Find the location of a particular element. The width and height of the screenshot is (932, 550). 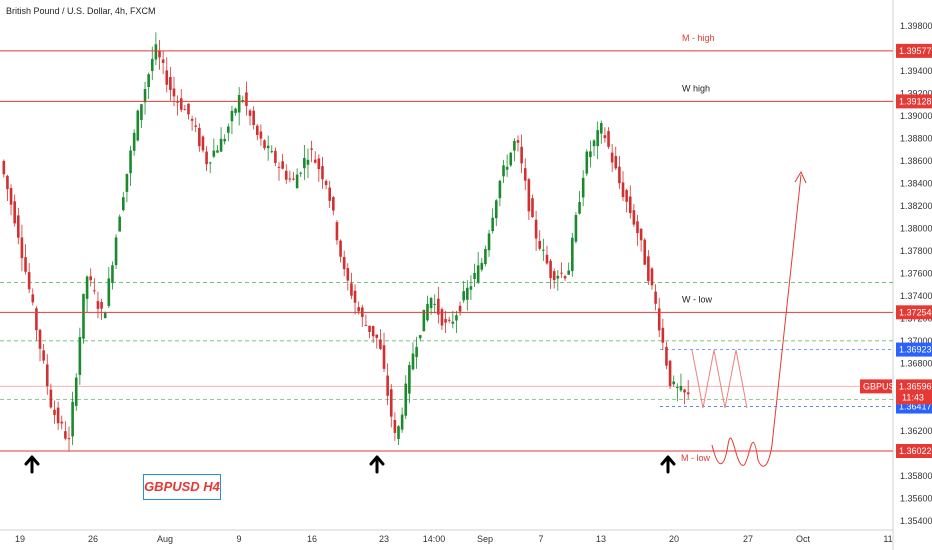

x-tick-label: 27 is located at coordinates (748, 539).